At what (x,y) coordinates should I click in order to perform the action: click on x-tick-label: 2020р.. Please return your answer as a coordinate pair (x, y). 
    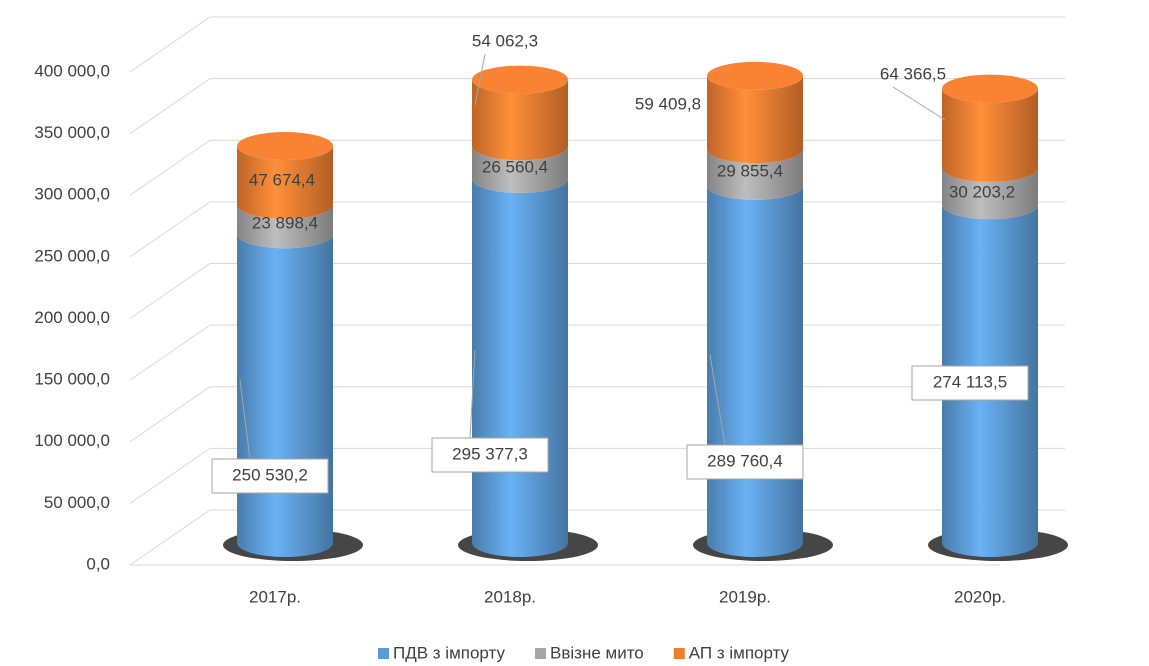
    Looking at the image, I should click on (980, 596).